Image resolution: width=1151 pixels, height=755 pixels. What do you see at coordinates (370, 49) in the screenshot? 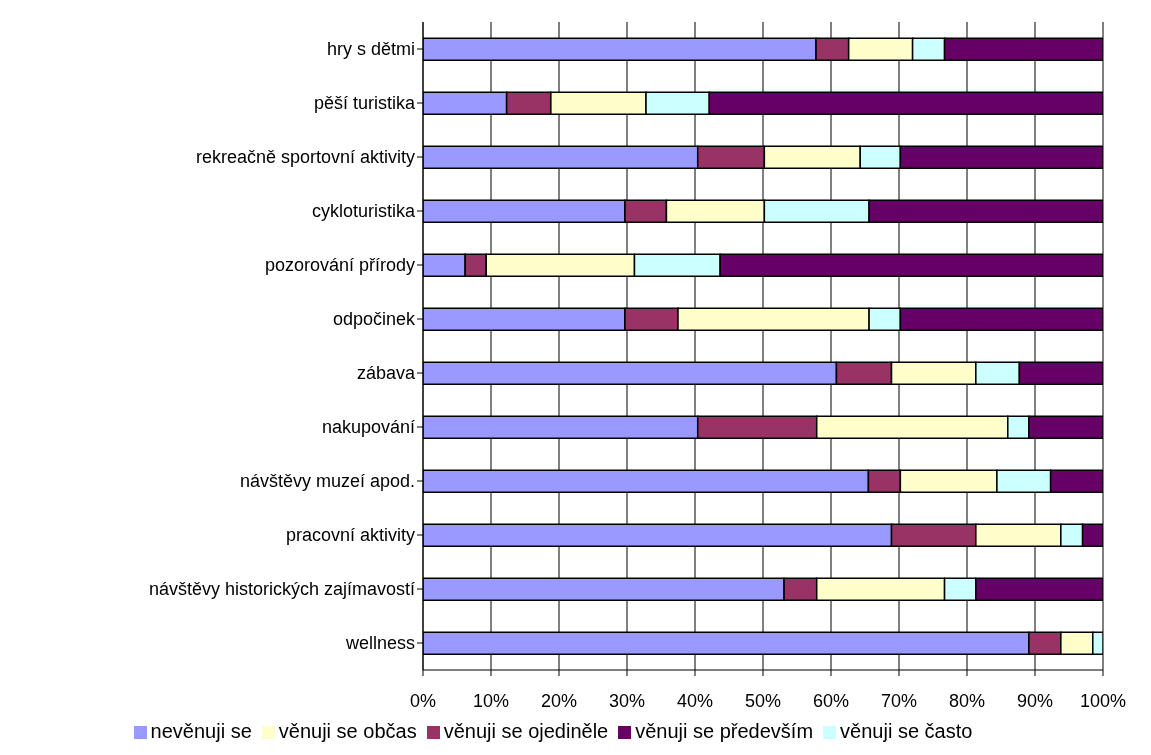
I see `y-tick-label: hry s dětmi` at bounding box center [370, 49].